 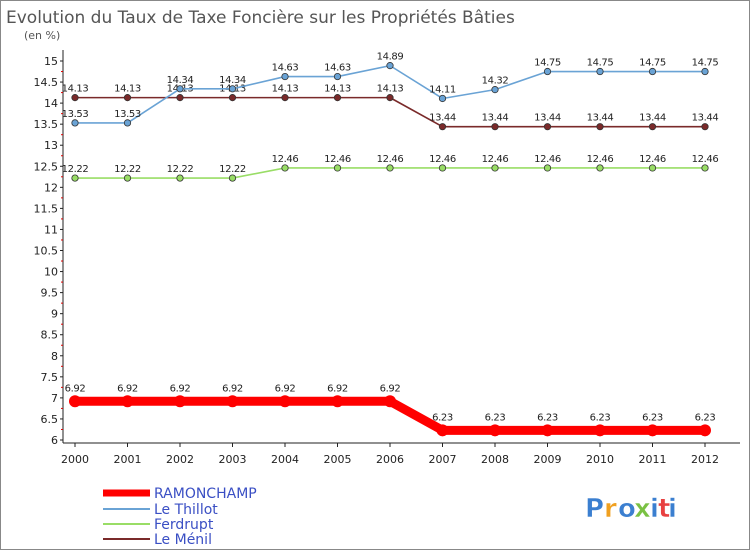 I want to click on x-tick-label: 2000, so click(x=75, y=459).